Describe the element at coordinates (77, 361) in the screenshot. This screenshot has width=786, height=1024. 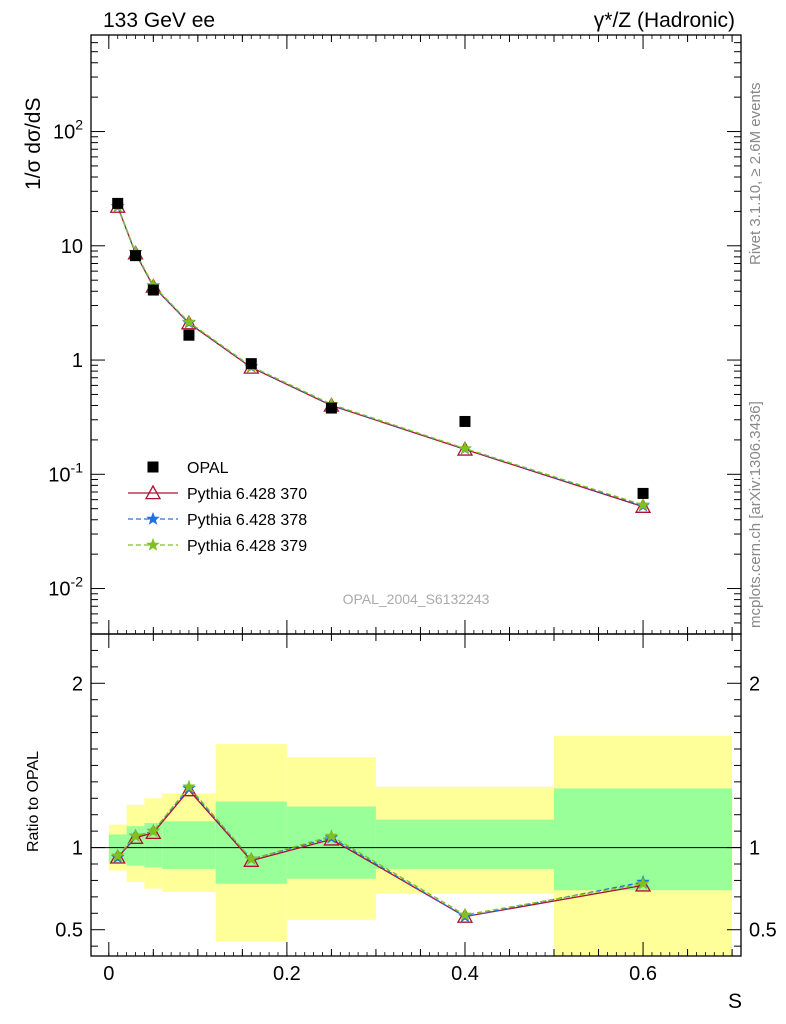
I see `upper-ytick-label: 1` at that location.